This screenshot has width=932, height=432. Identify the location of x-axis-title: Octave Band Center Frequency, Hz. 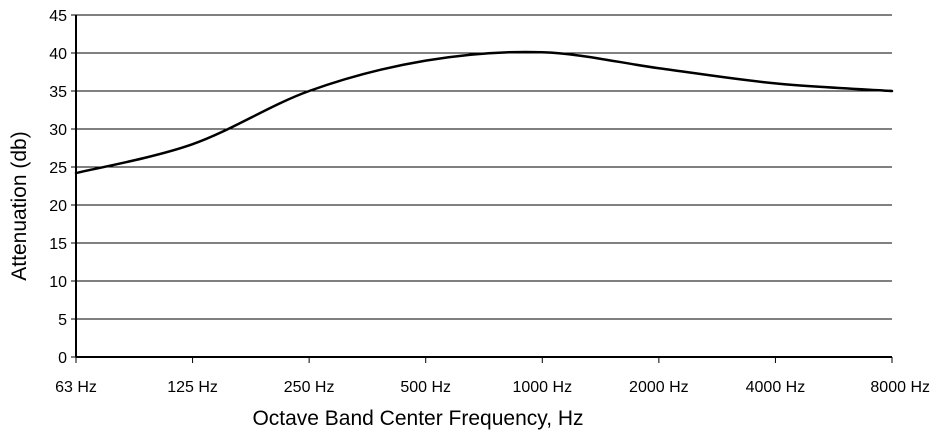
(417, 418).